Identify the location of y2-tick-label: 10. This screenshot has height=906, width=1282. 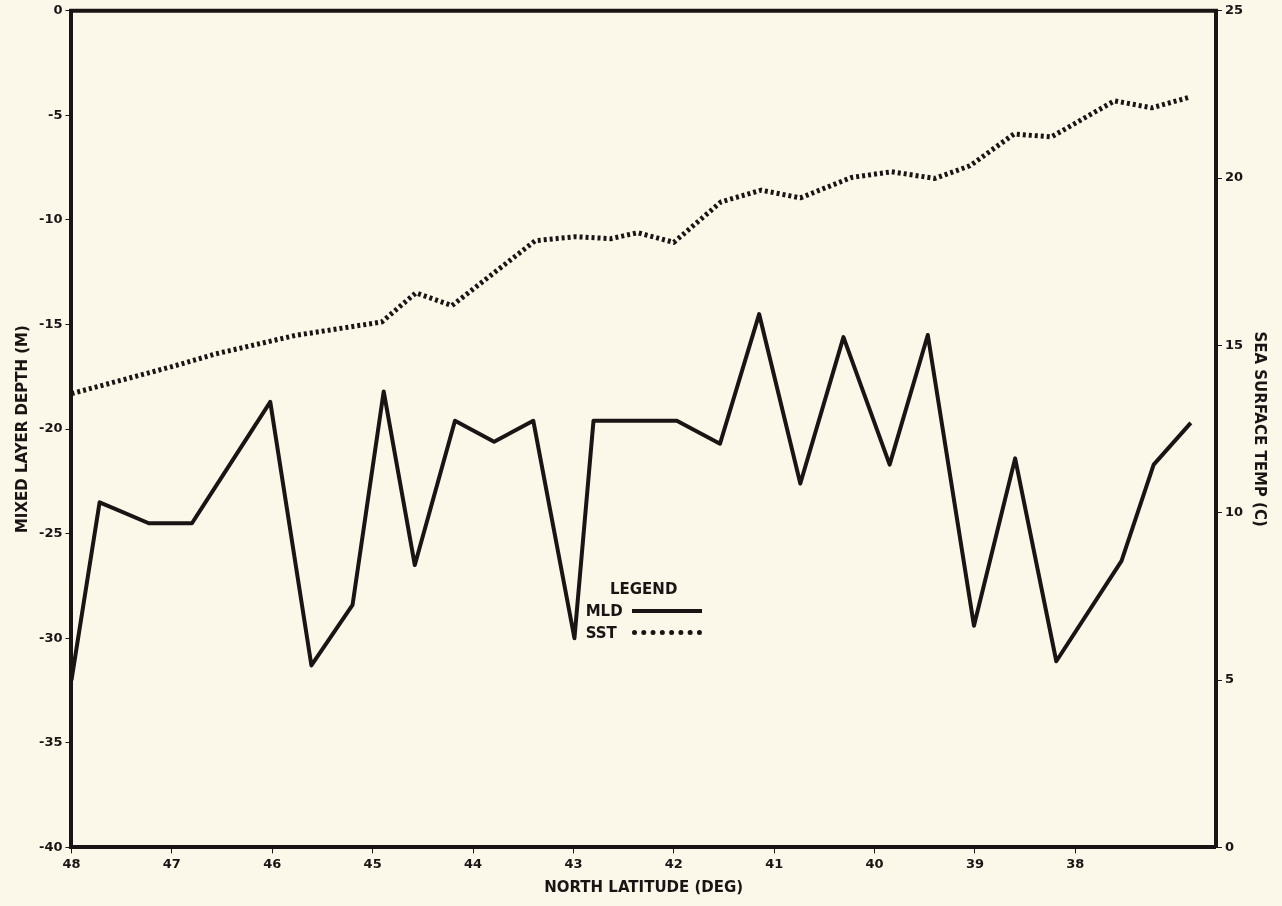
(1233, 512).